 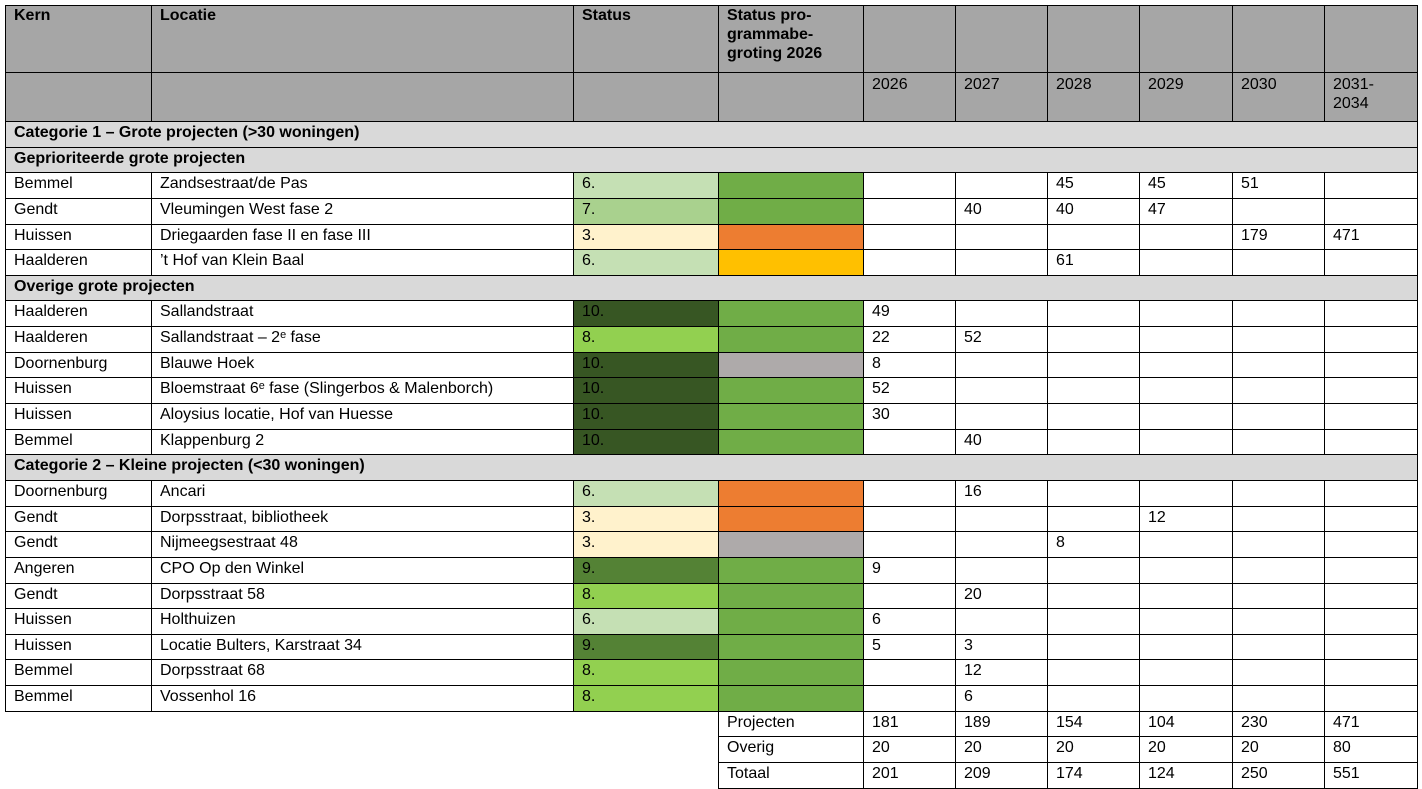 I want to click on year-value: 471, so click(x=1371, y=237).